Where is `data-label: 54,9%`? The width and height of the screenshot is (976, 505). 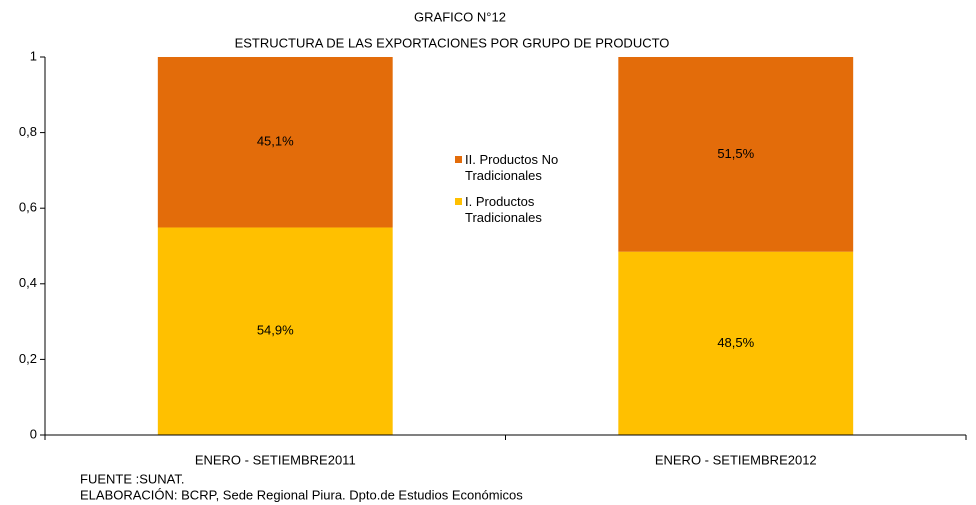 data-label: 54,9% is located at coordinates (275, 330).